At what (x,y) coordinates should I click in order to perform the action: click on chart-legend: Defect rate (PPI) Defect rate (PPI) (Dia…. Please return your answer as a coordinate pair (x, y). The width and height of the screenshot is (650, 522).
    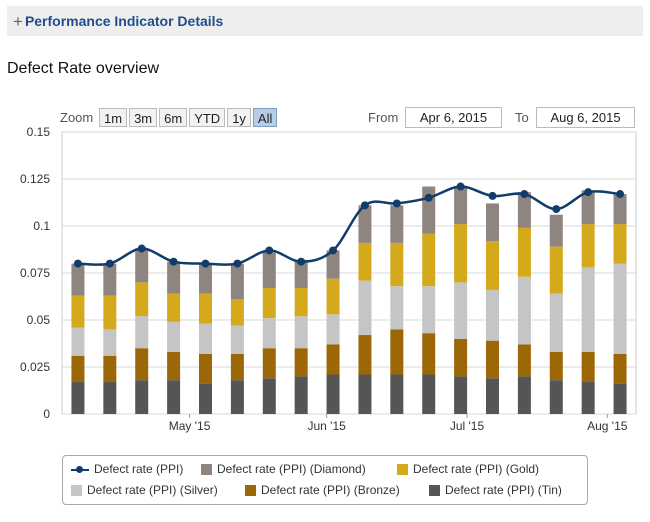
    Looking at the image, I should click on (325, 480).